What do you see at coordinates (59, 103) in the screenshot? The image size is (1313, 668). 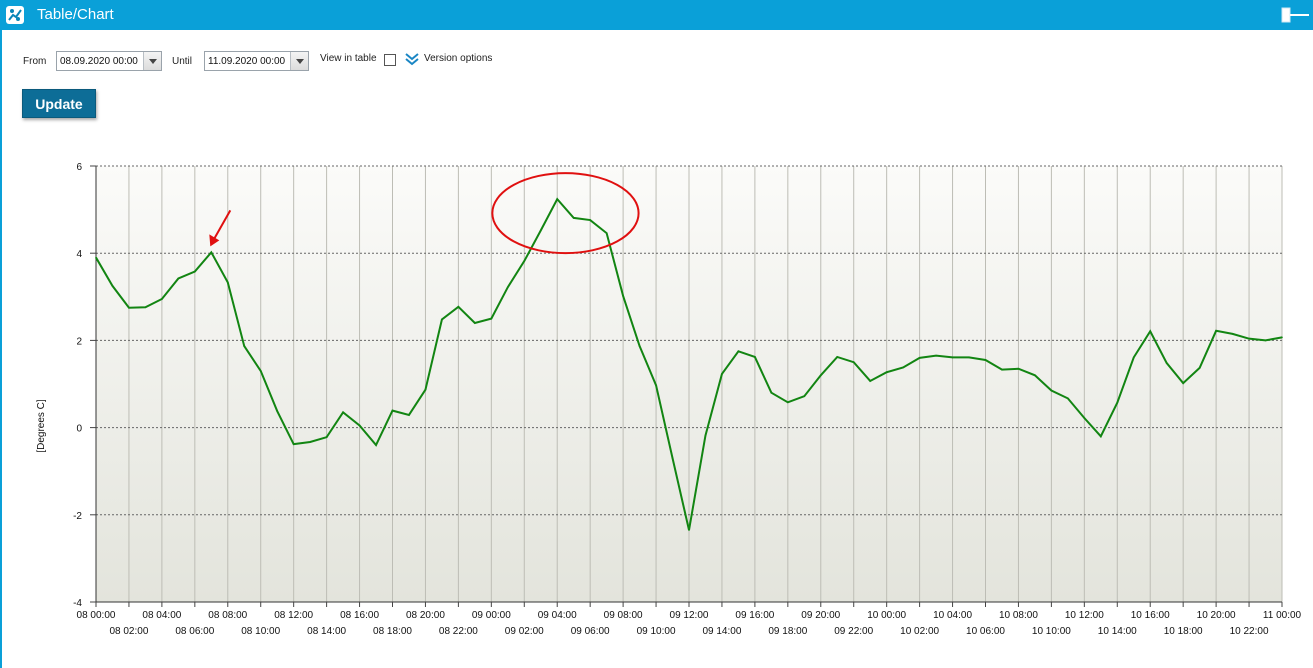 I see `update-button: Update` at bounding box center [59, 103].